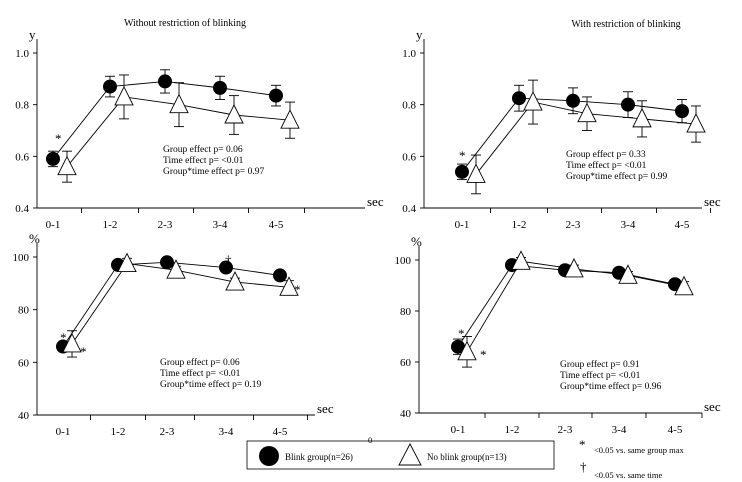  What do you see at coordinates (210, 384) in the screenshot?
I see `stat-line: Group*time effect p= 0.19` at bounding box center [210, 384].